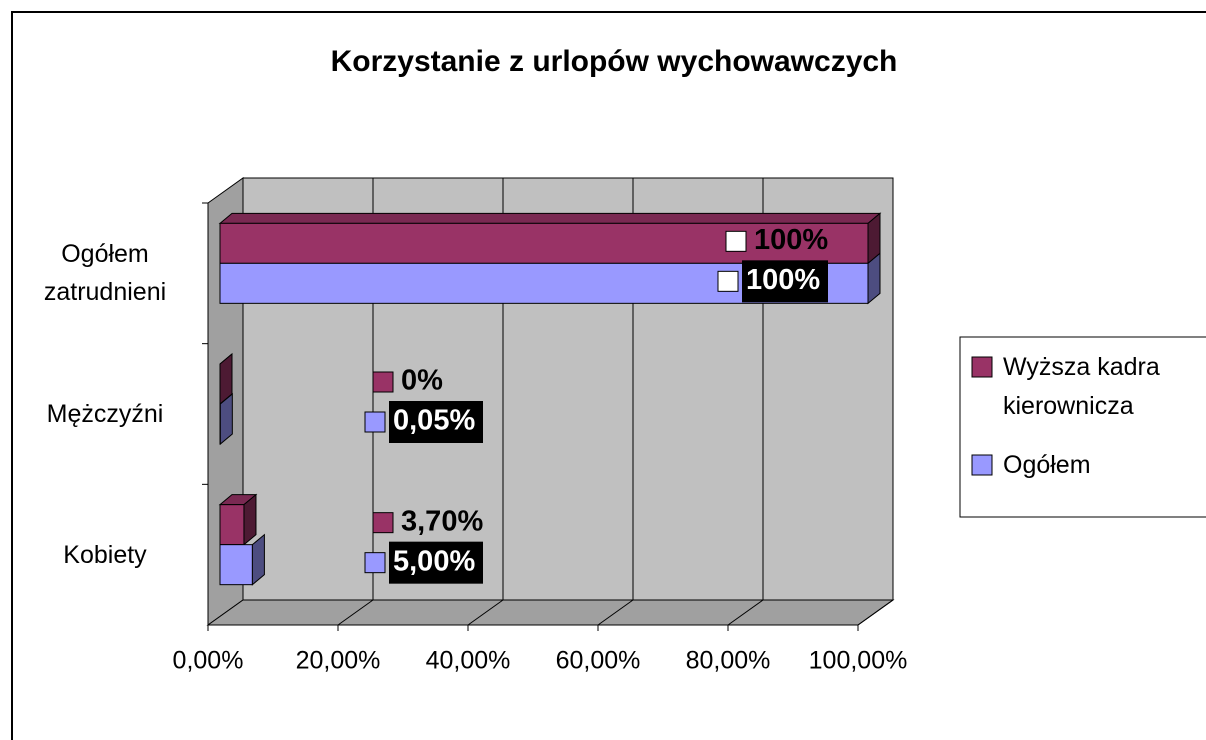 This screenshot has width=1206, height=740. What do you see at coordinates (105, 273) in the screenshot?
I see `y-tick-label: Ogółem zatrudnieni` at bounding box center [105, 273].